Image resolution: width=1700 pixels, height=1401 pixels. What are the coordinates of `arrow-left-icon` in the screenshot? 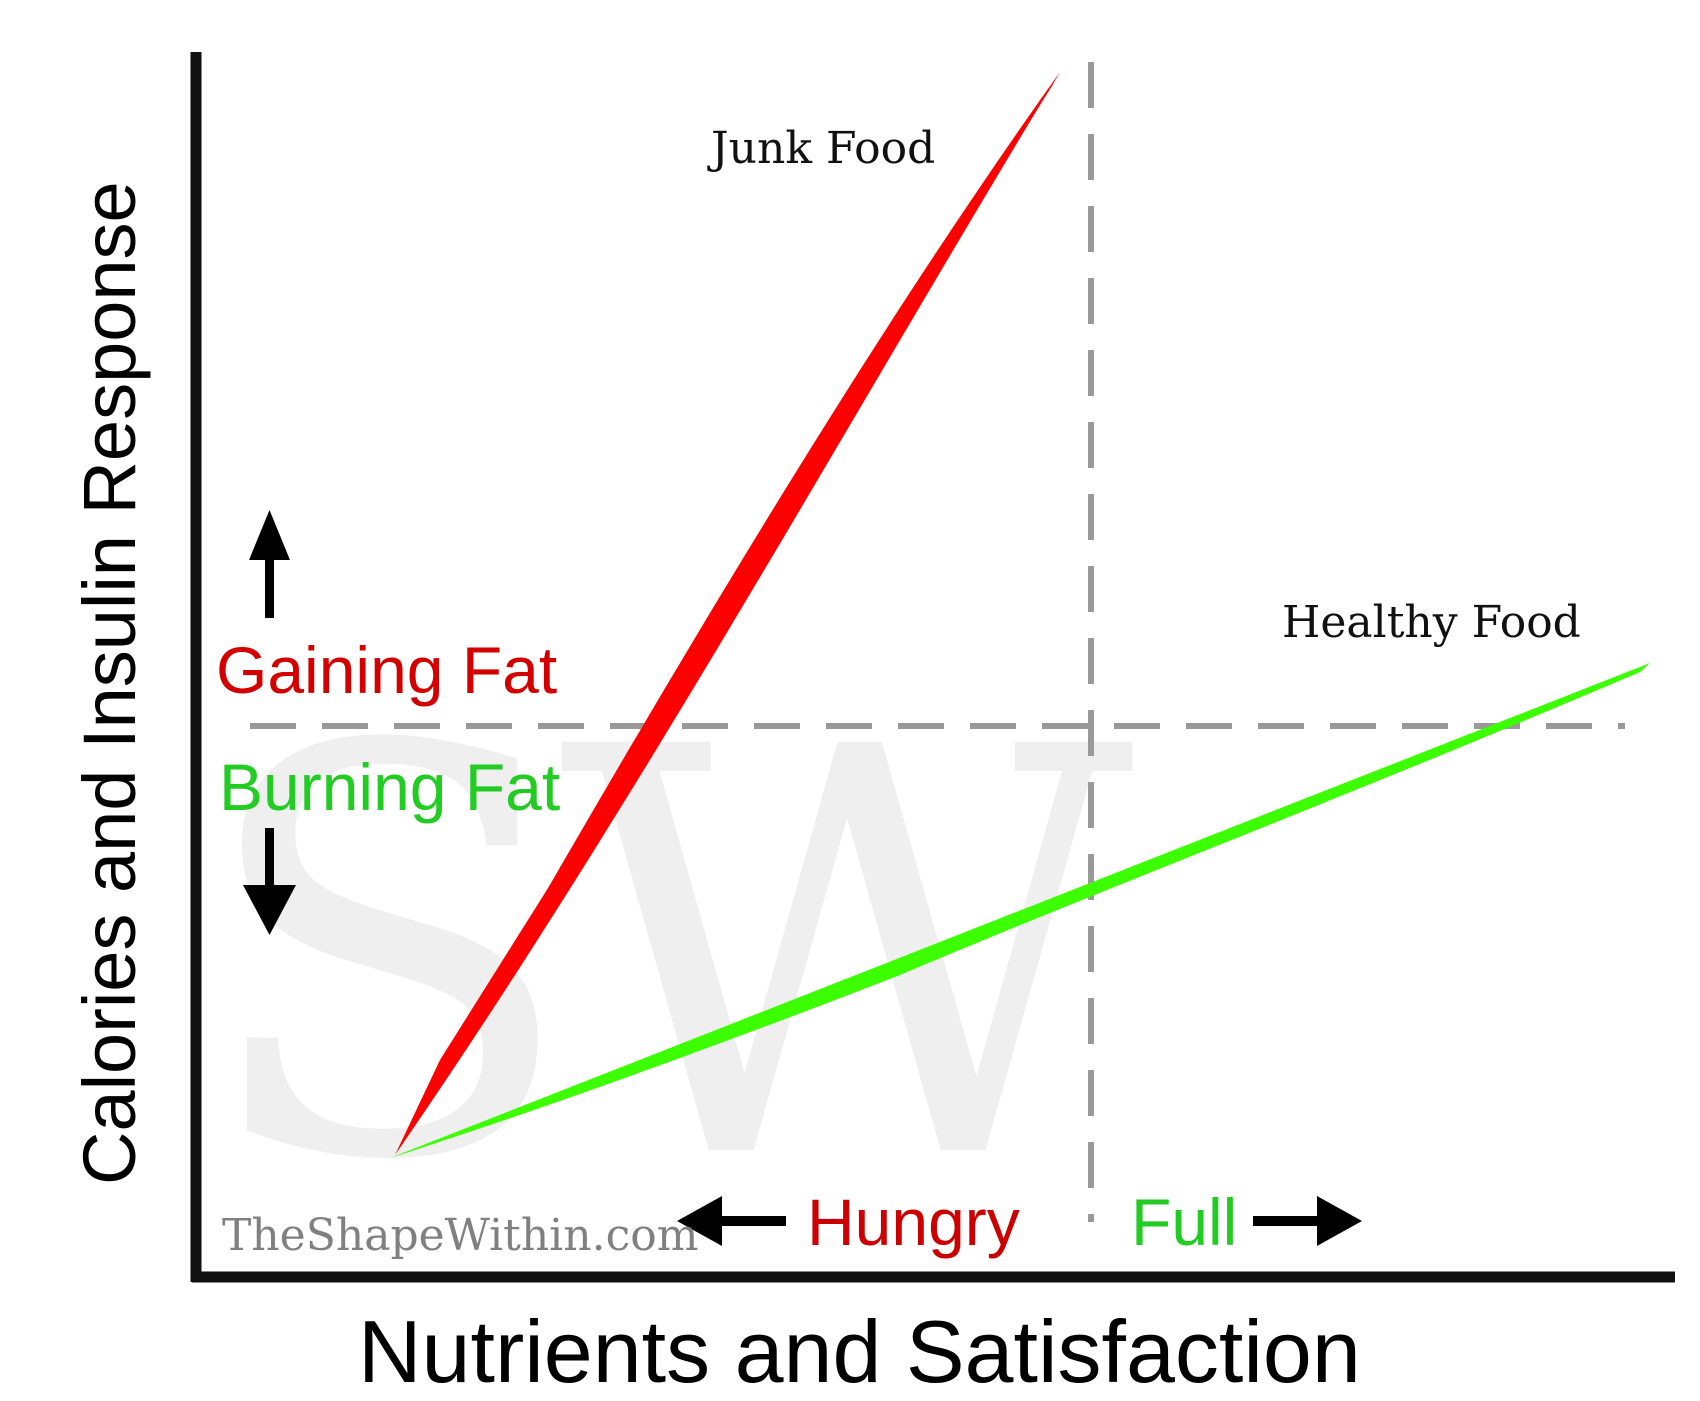 It's located at (731, 1221).